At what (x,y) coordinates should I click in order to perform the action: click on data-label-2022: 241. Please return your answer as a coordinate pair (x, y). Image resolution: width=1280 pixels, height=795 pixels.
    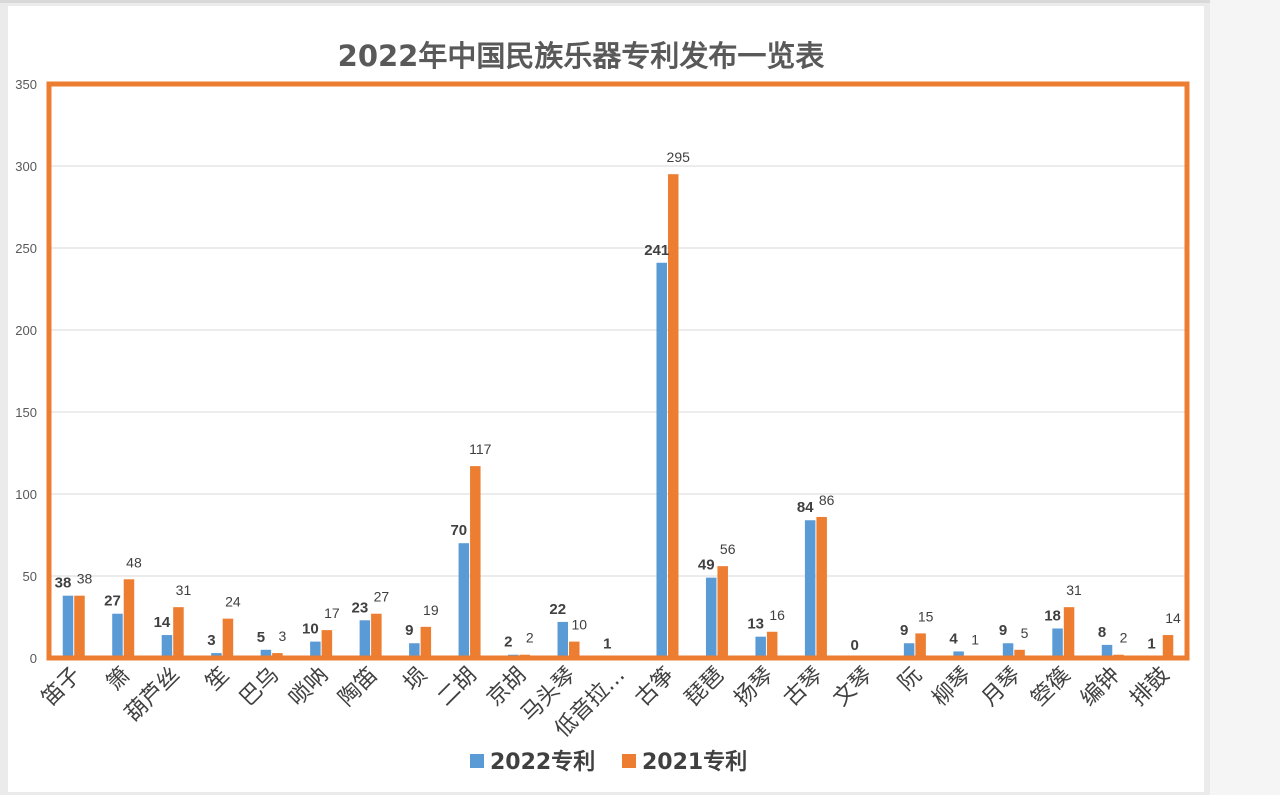
    Looking at the image, I should click on (656, 250).